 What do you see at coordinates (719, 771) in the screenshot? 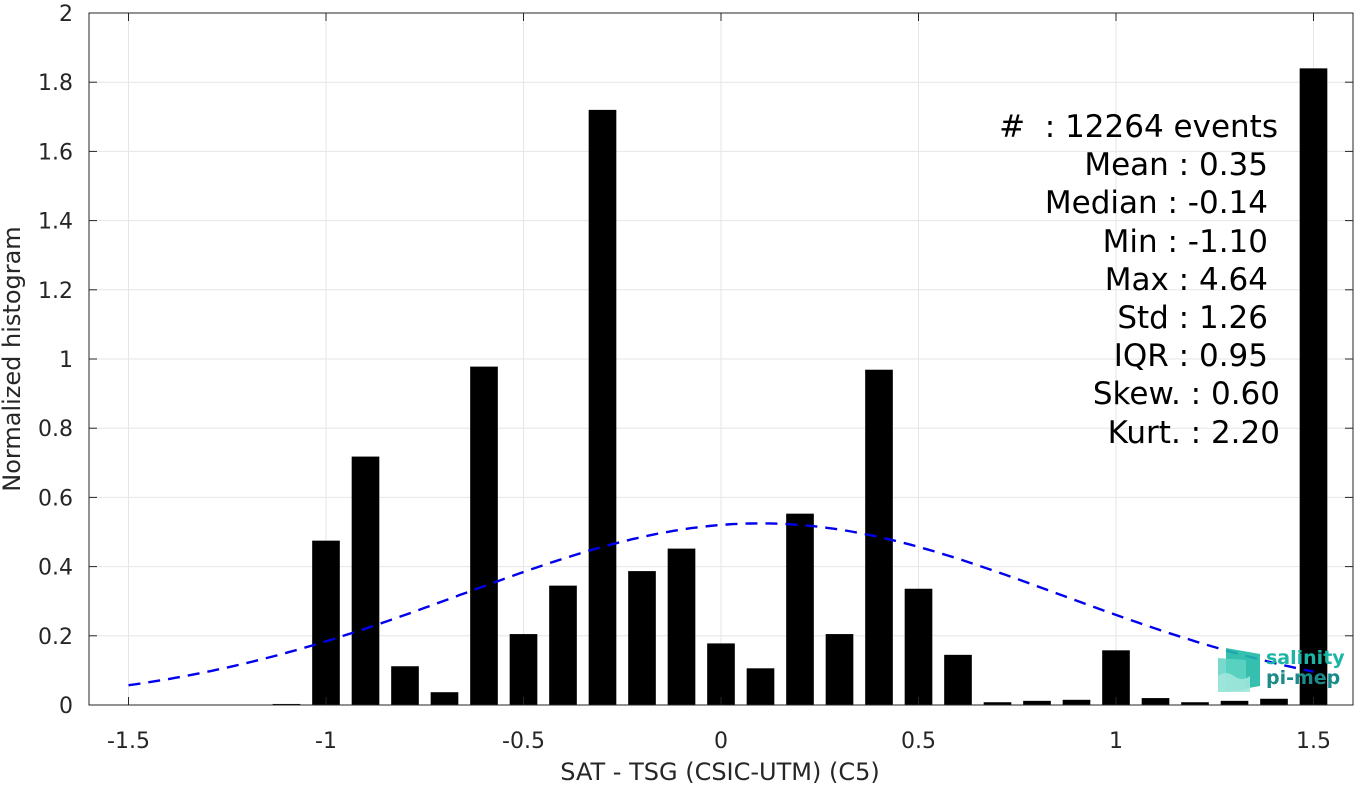
I see `x-axis-title: SAT - TSG (CSIC-UTM) (C5)` at bounding box center [719, 771].